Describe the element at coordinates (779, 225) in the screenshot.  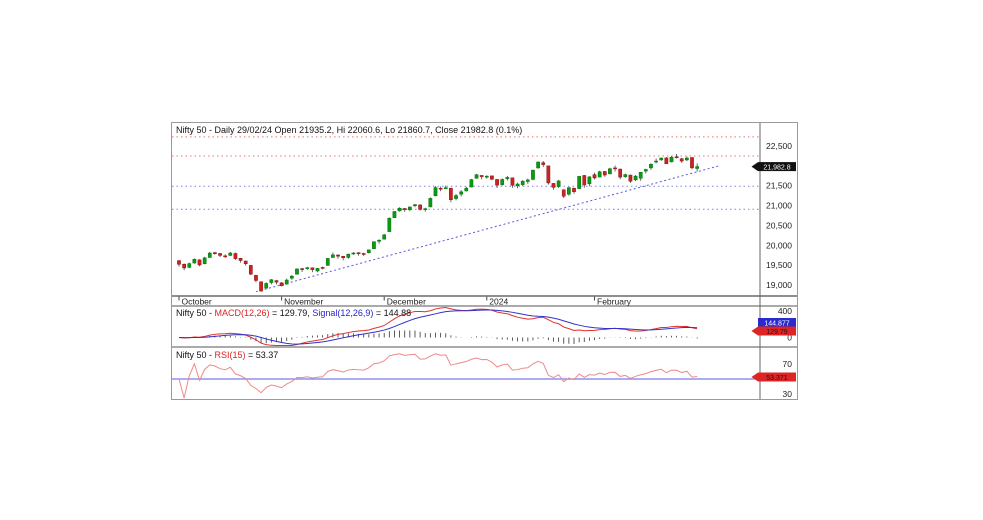
I see `price-ylabel: 20,500` at that location.